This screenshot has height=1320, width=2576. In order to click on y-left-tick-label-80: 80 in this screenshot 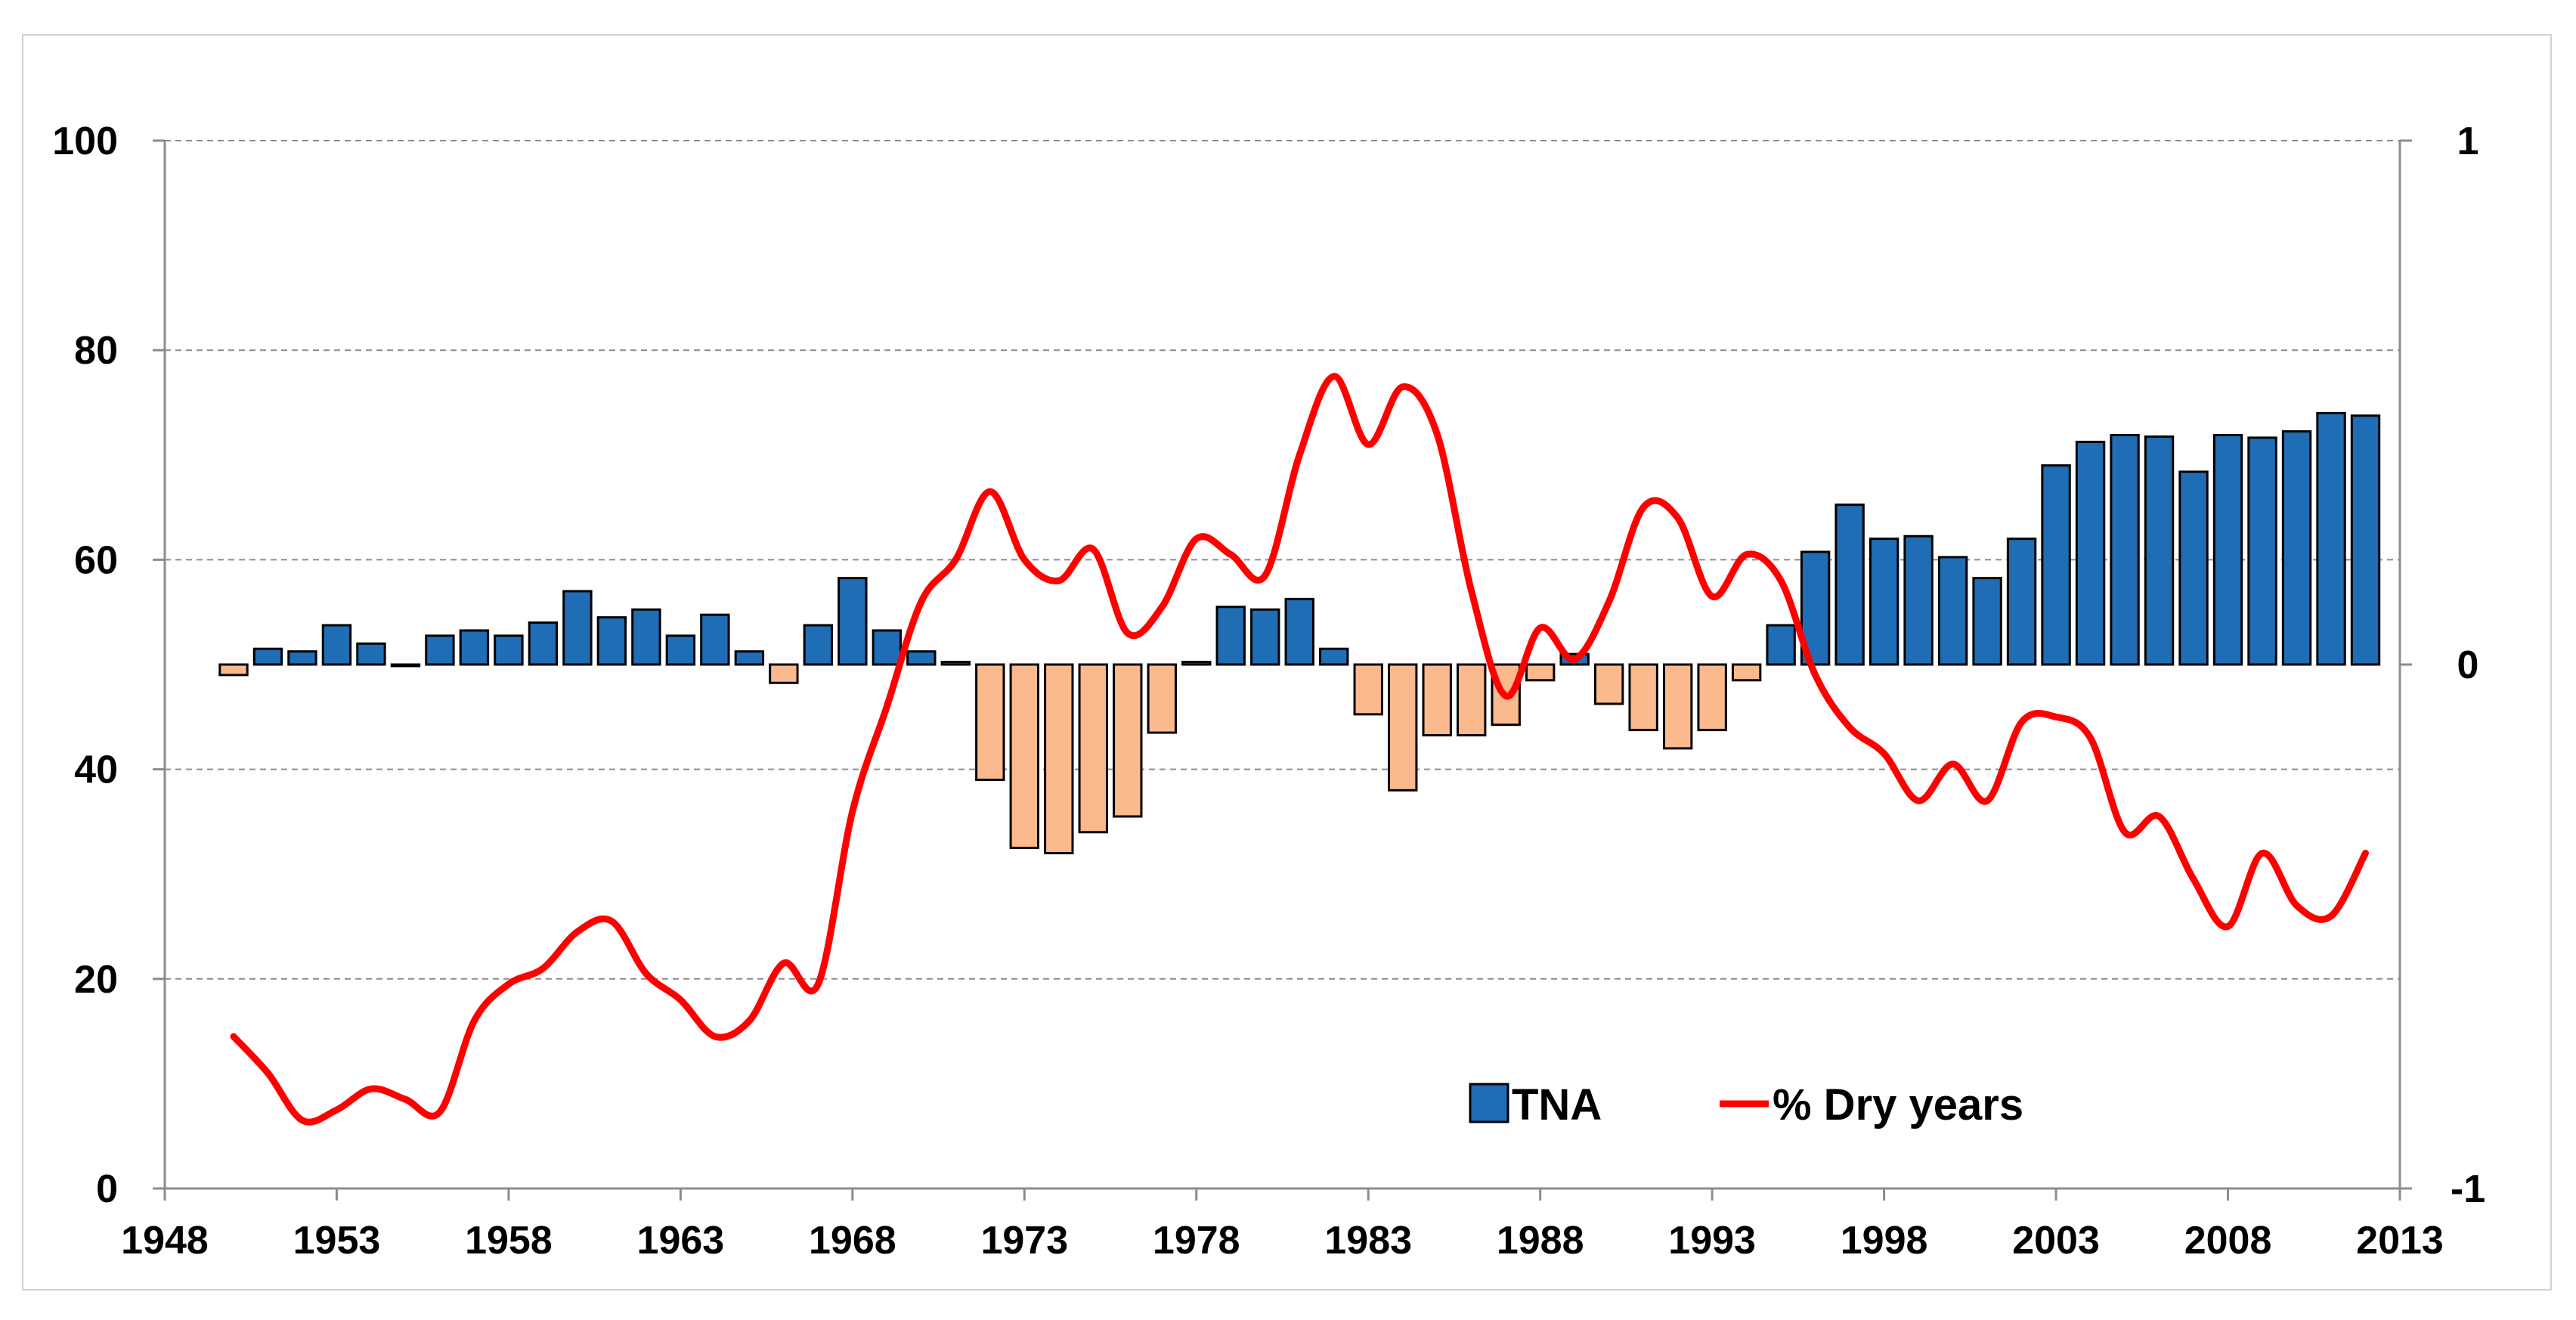, I will do `click(96, 351)`.